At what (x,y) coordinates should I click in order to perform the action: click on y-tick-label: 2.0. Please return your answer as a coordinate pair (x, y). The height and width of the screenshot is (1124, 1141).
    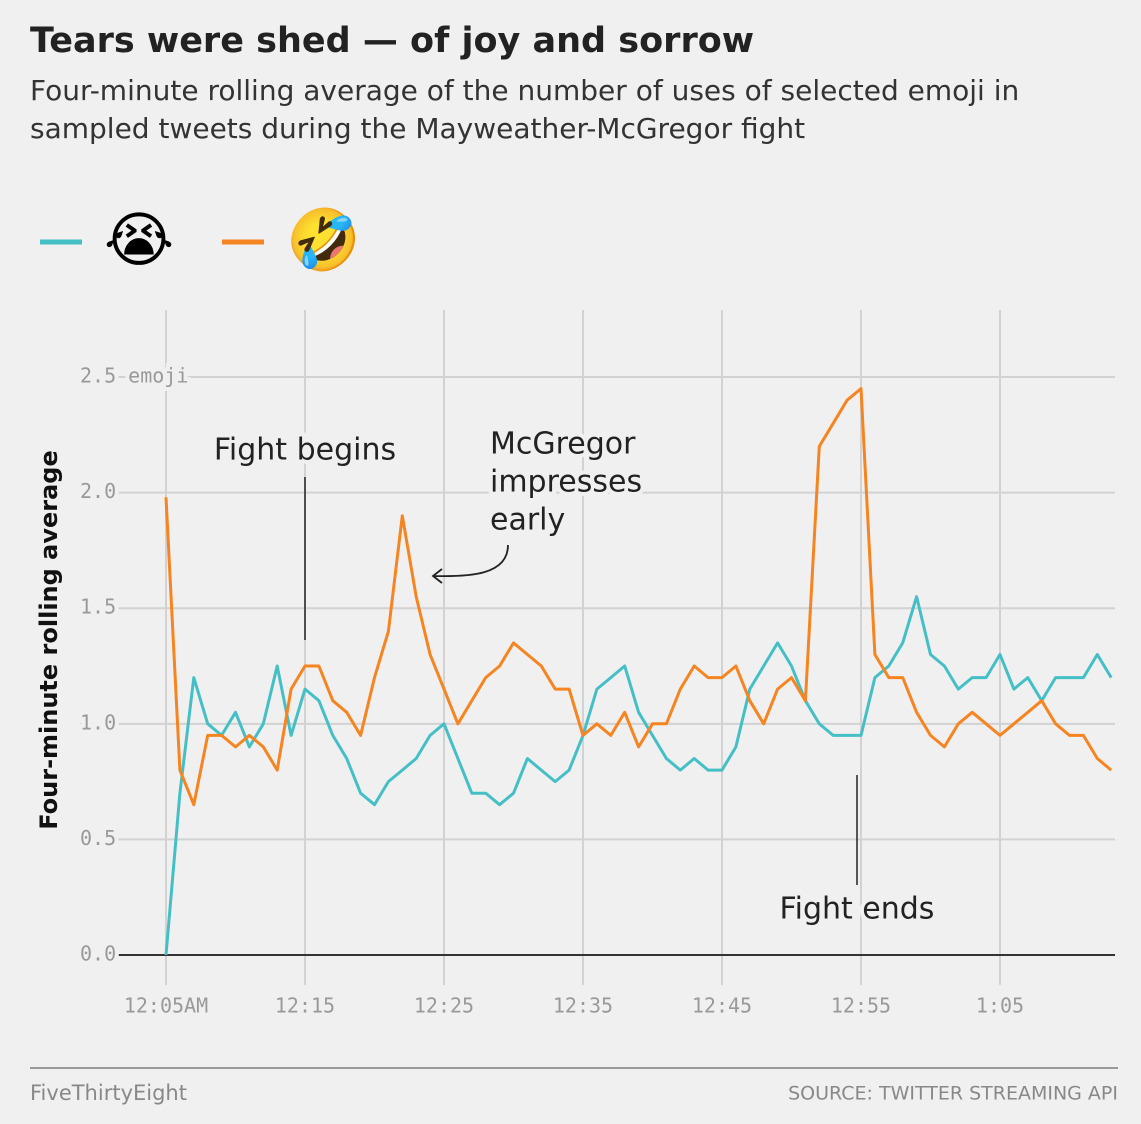
    Looking at the image, I should click on (98, 491).